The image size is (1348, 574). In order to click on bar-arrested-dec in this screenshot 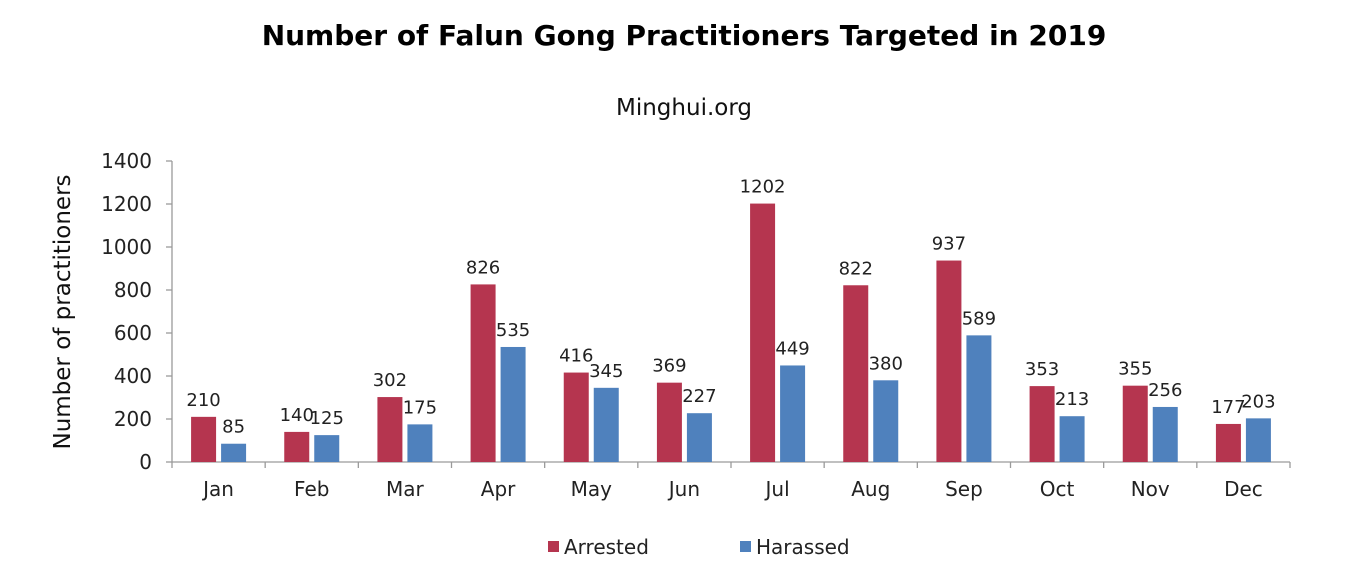, I will do `click(1228, 442)`.